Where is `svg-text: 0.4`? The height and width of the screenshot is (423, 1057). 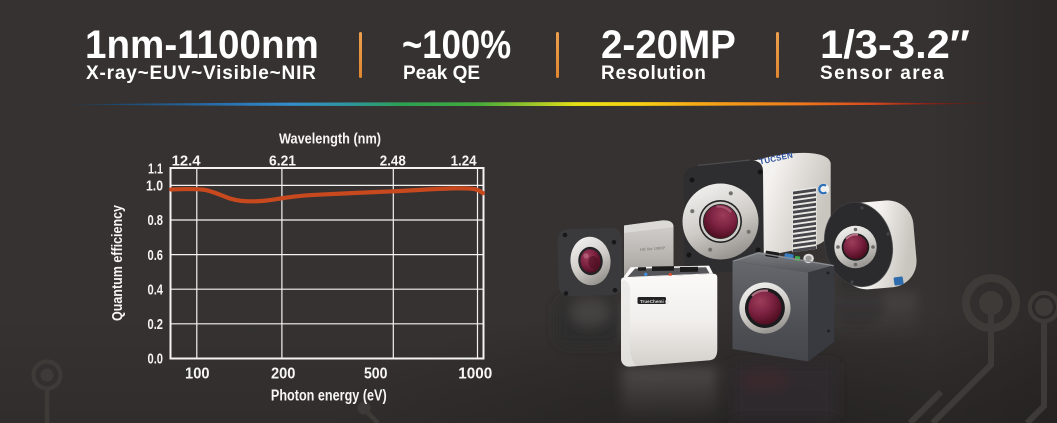
svg-text: 0.4 is located at coordinates (156, 290).